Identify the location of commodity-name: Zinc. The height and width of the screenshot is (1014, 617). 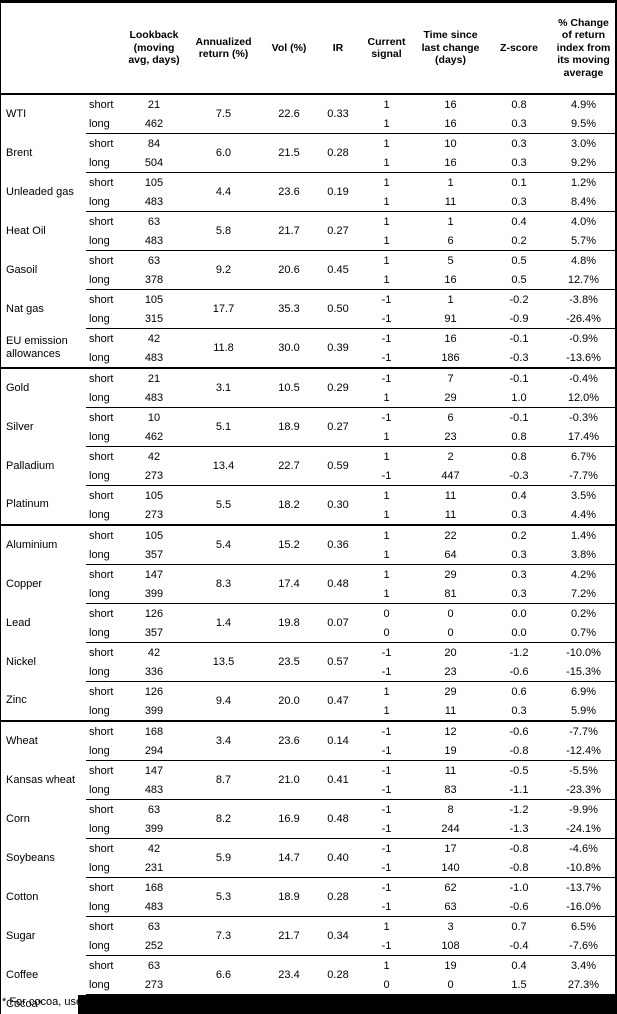
(16, 700).